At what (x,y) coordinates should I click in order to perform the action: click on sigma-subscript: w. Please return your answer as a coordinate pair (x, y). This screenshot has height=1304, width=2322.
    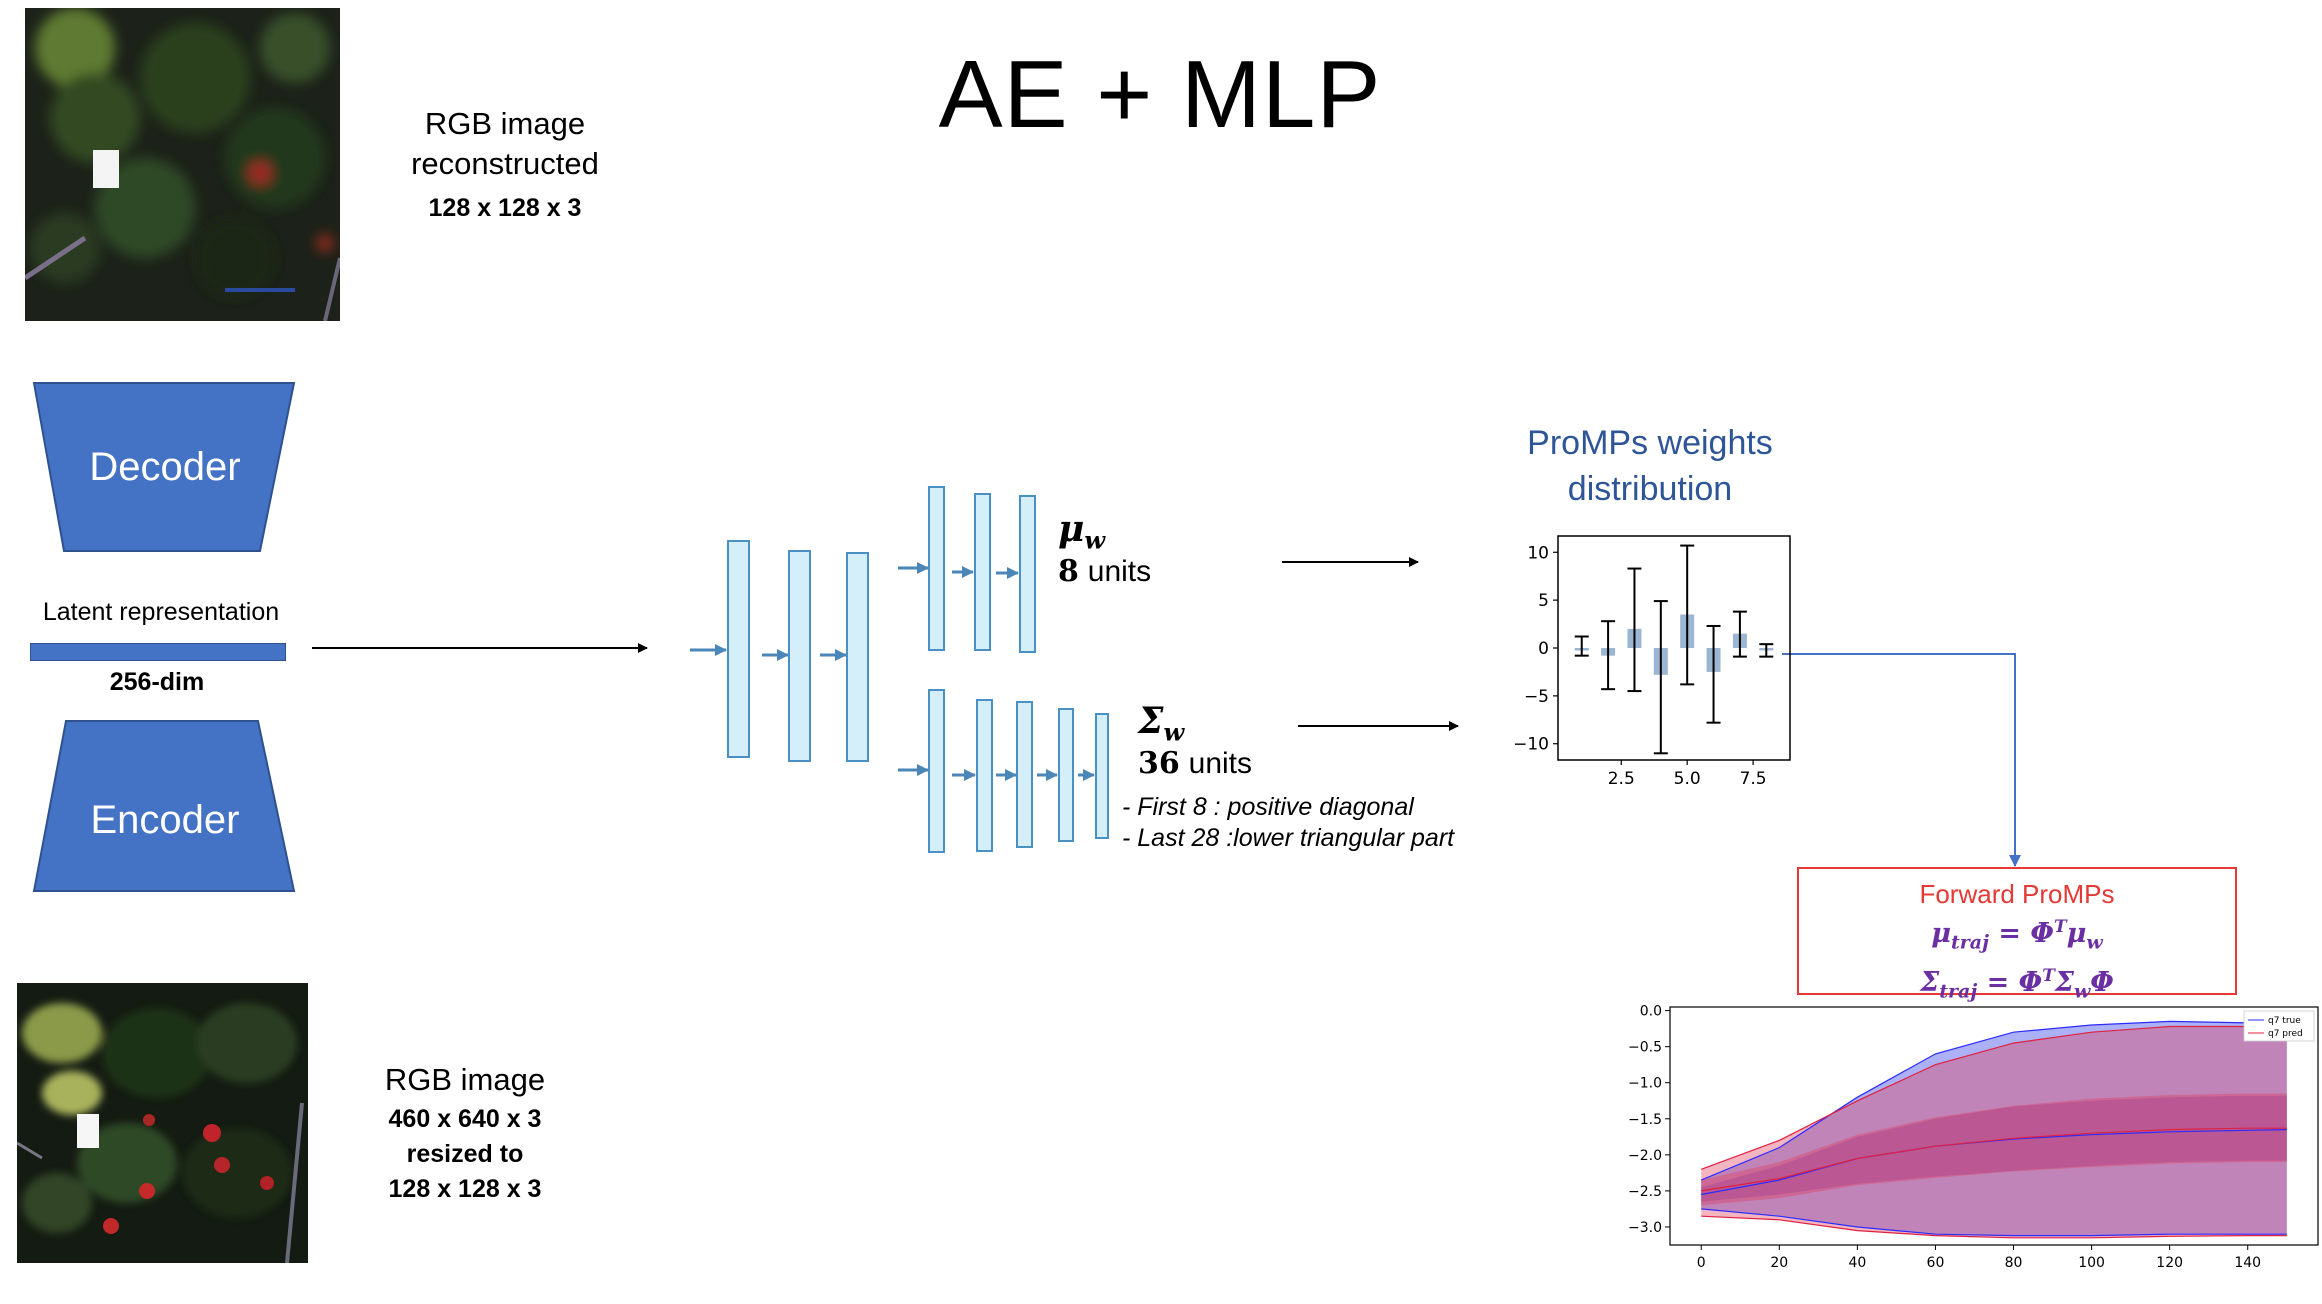
    Looking at the image, I should click on (1174, 732).